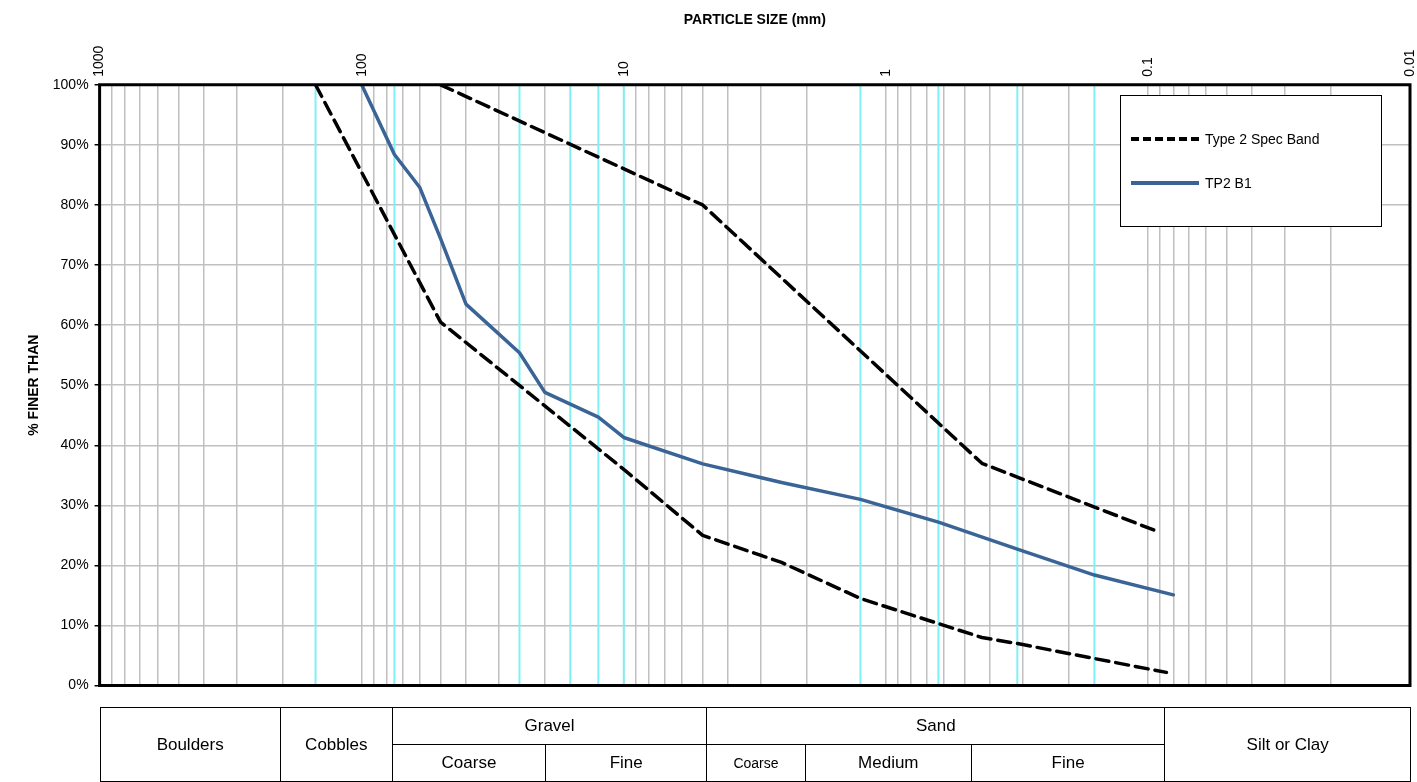 The image size is (1417, 782). What do you see at coordinates (884, 72) in the screenshot?
I see `x-tick-label: 1` at bounding box center [884, 72].